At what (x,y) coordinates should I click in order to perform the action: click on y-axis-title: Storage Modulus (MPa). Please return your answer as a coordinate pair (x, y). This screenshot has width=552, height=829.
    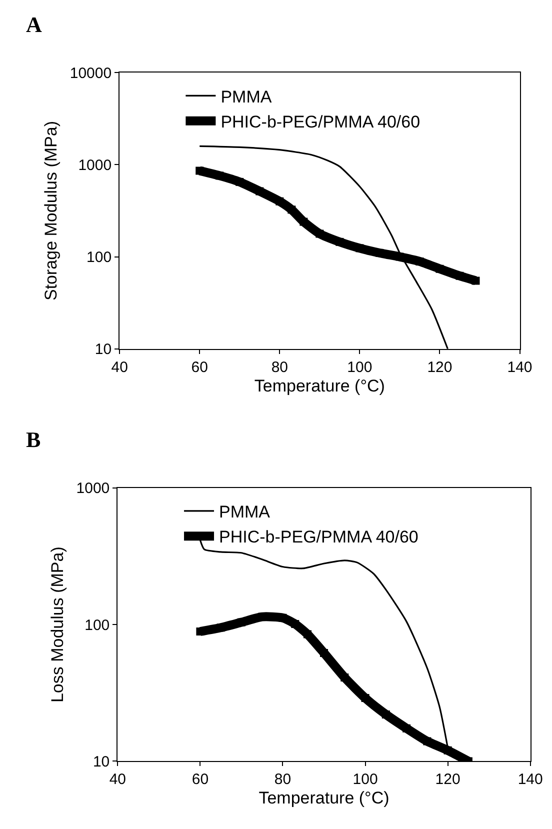
    Looking at the image, I should click on (50, 210).